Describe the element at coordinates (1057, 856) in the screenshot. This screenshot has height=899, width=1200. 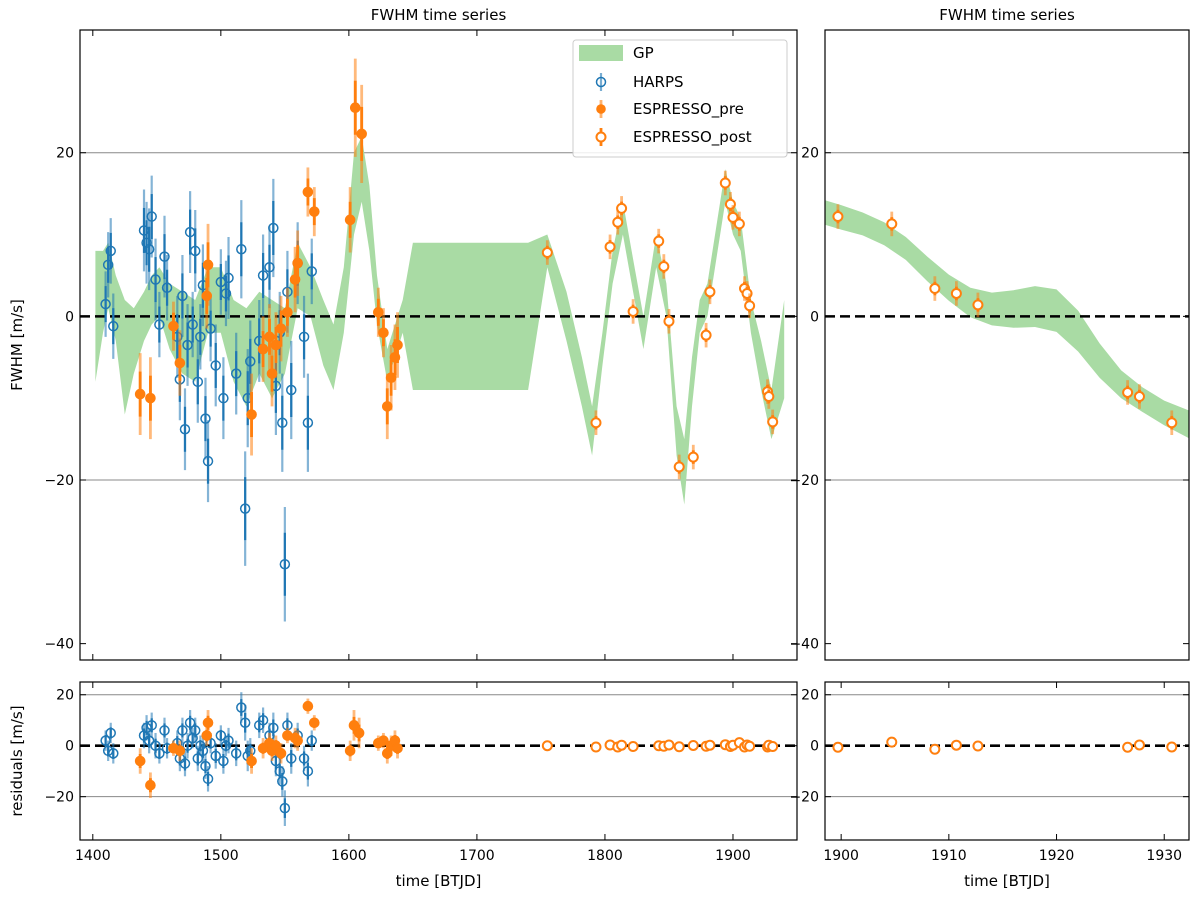
I see `x-tick-label: 1920` at that location.